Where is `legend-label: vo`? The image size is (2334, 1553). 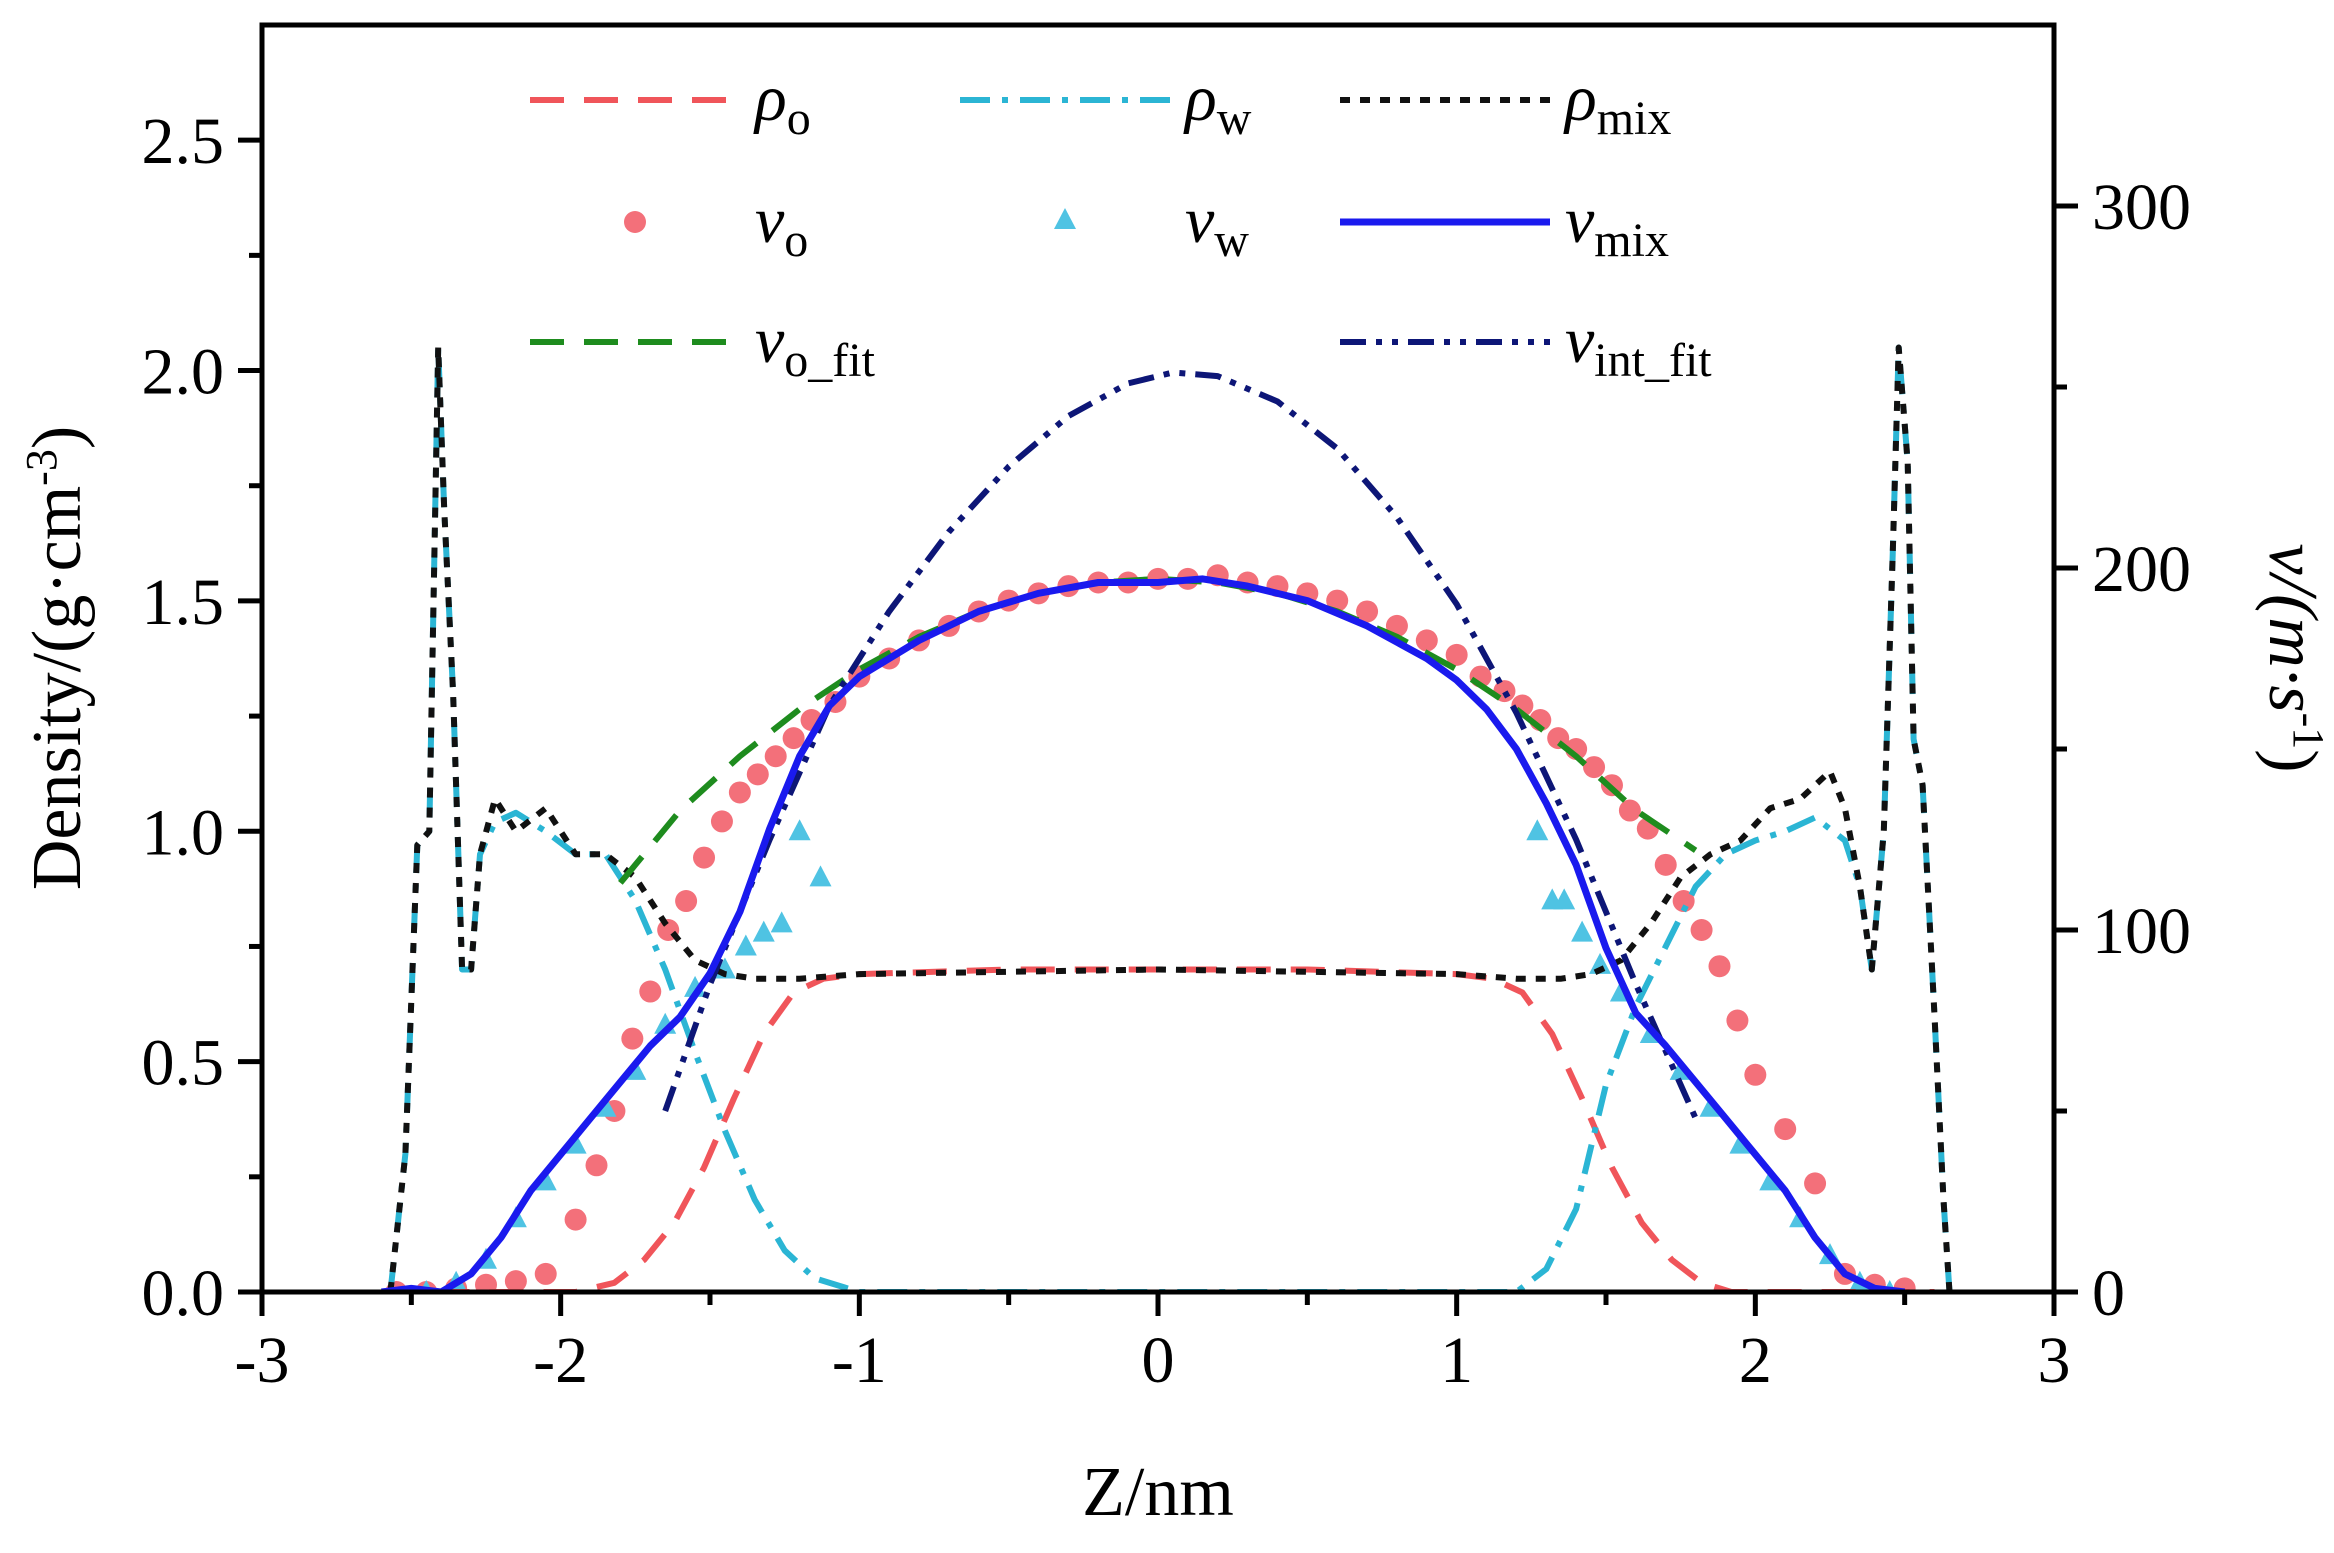 legend-label: vo is located at coordinates (781, 225).